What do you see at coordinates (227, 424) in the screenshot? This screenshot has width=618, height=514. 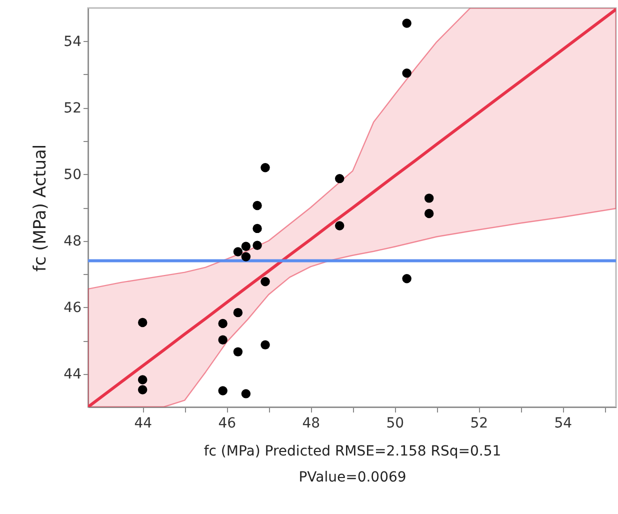 I see `x-tick-label: 46` at bounding box center [227, 424].